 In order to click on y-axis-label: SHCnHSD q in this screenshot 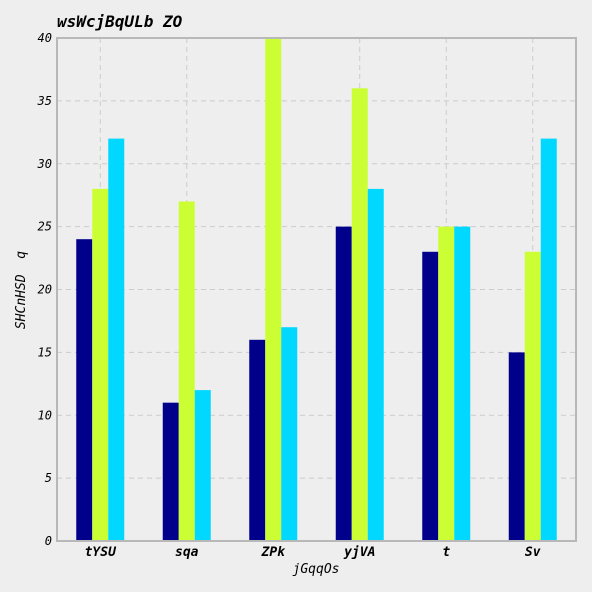, I will do `click(21, 290)`.